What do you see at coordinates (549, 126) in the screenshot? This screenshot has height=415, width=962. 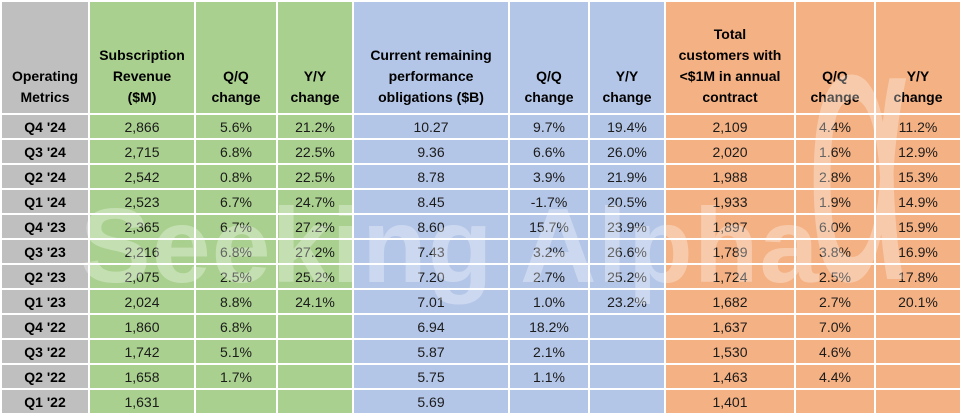 I see `cell-crpo-qq-change: 9.7%` at bounding box center [549, 126].